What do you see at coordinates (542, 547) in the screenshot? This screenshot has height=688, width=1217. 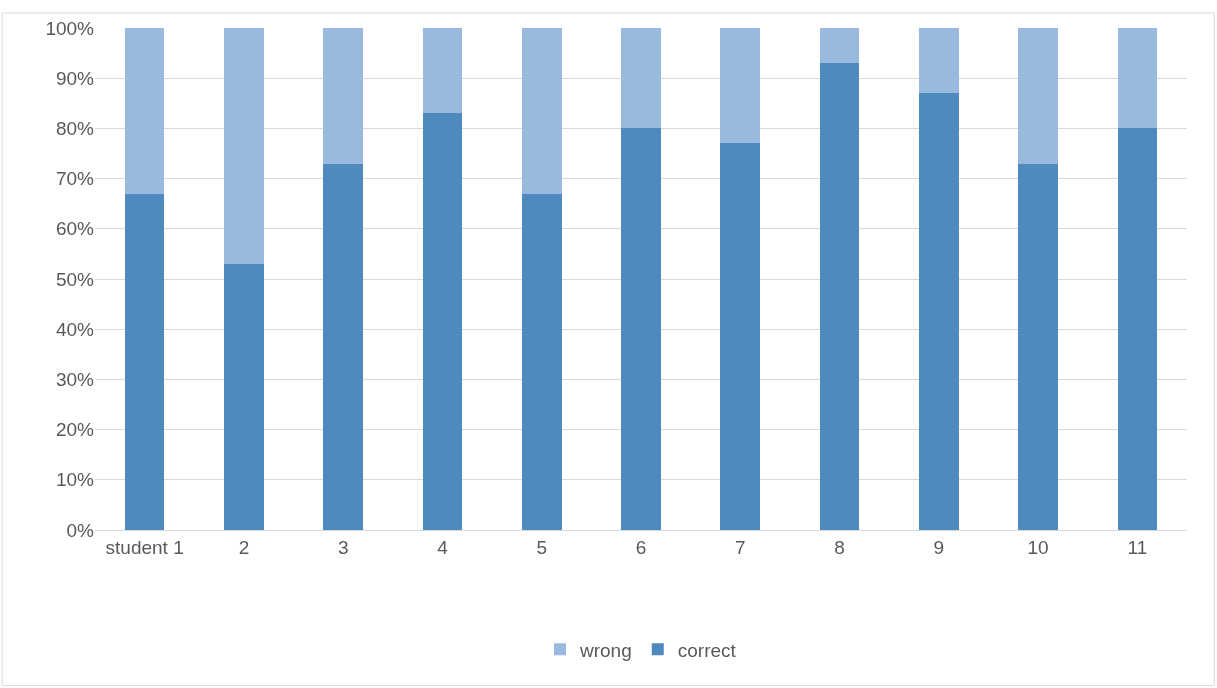 I see `x-tick-label: 5` at bounding box center [542, 547].